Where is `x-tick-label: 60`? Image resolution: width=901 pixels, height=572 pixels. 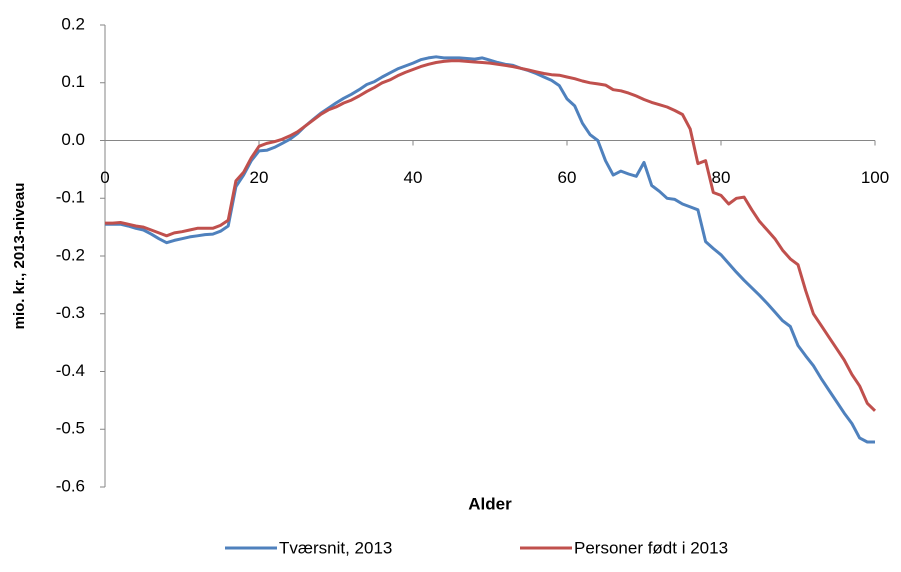
x-tick-label: 60 is located at coordinates (567, 177).